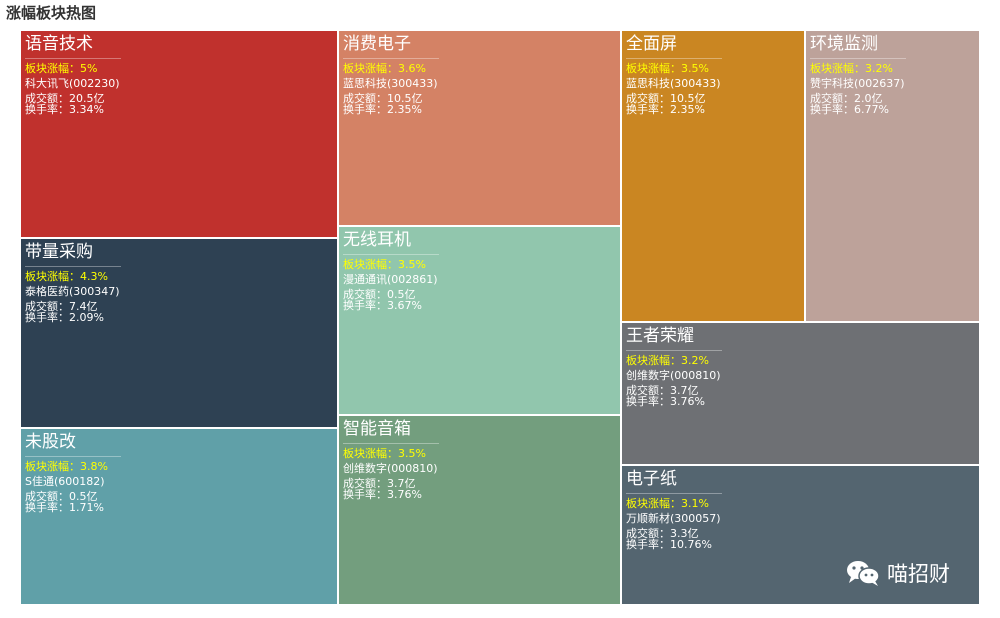  What do you see at coordinates (651, 44) in the screenshot?
I see `sector-name: 全面屏` at bounding box center [651, 44].